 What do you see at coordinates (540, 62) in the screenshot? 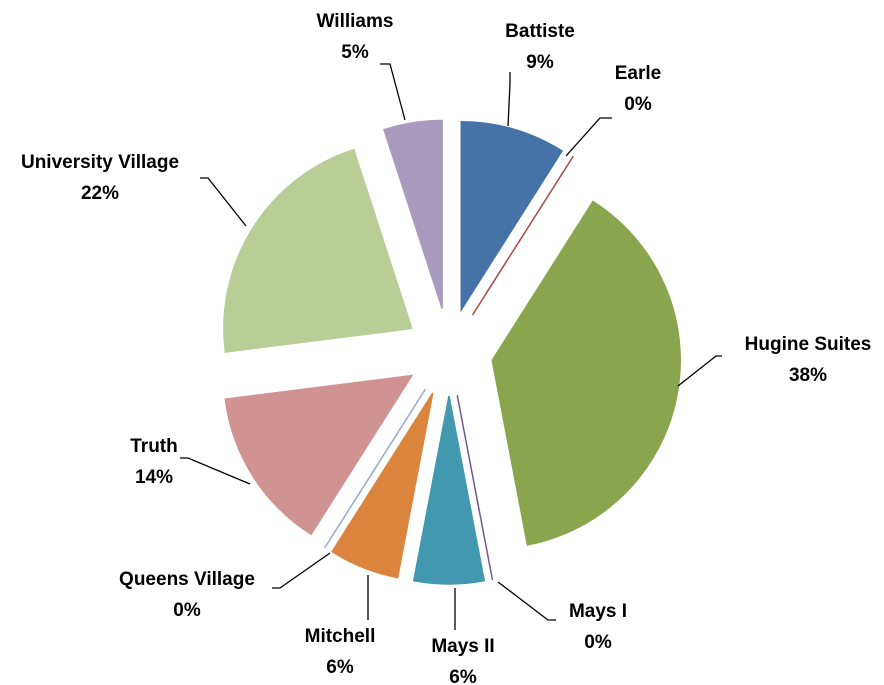
I see `slice-label-value: 9%` at bounding box center [540, 62].